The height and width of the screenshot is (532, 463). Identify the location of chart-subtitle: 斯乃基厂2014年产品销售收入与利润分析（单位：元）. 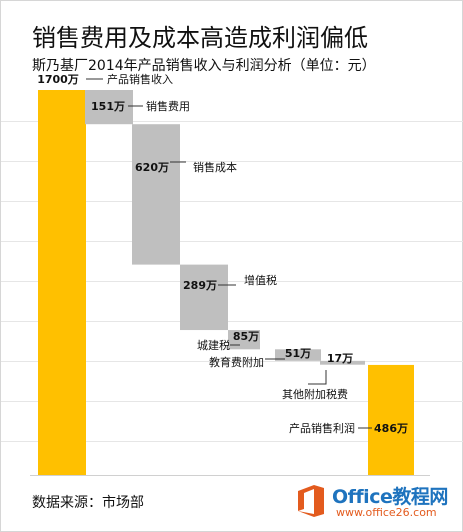
(204, 66).